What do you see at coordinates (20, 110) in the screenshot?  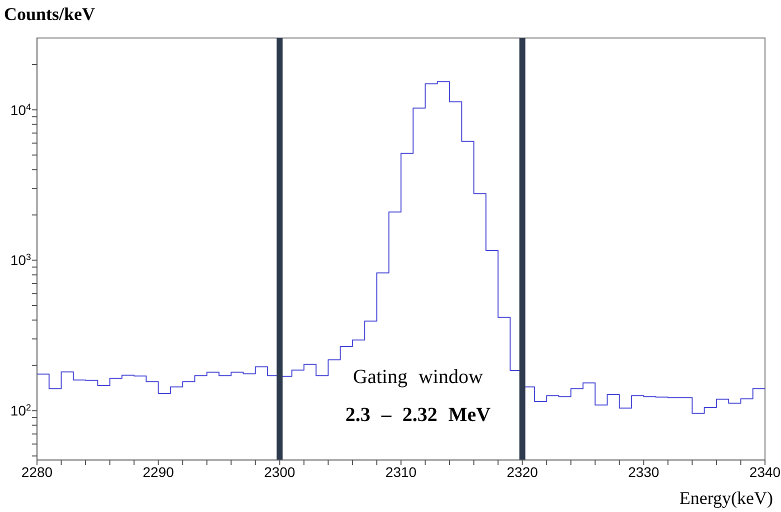 I see `y-tick-label: 10$^{4}$` at bounding box center [20, 110].